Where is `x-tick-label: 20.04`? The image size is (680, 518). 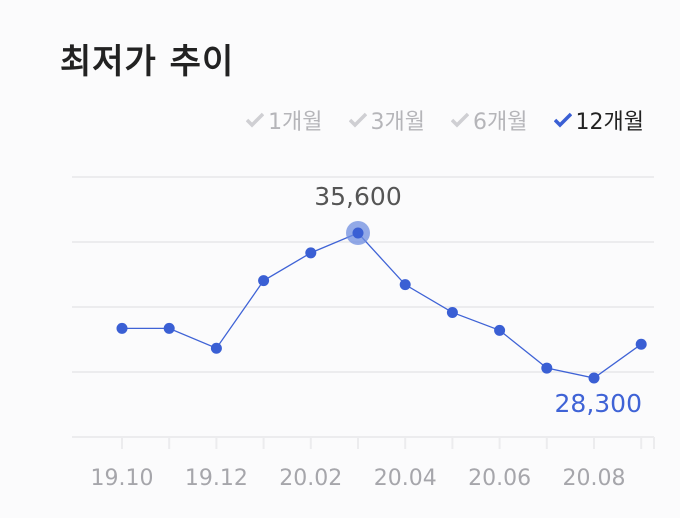 x-tick-label: 20.04 is located at coordinates (405, 478).